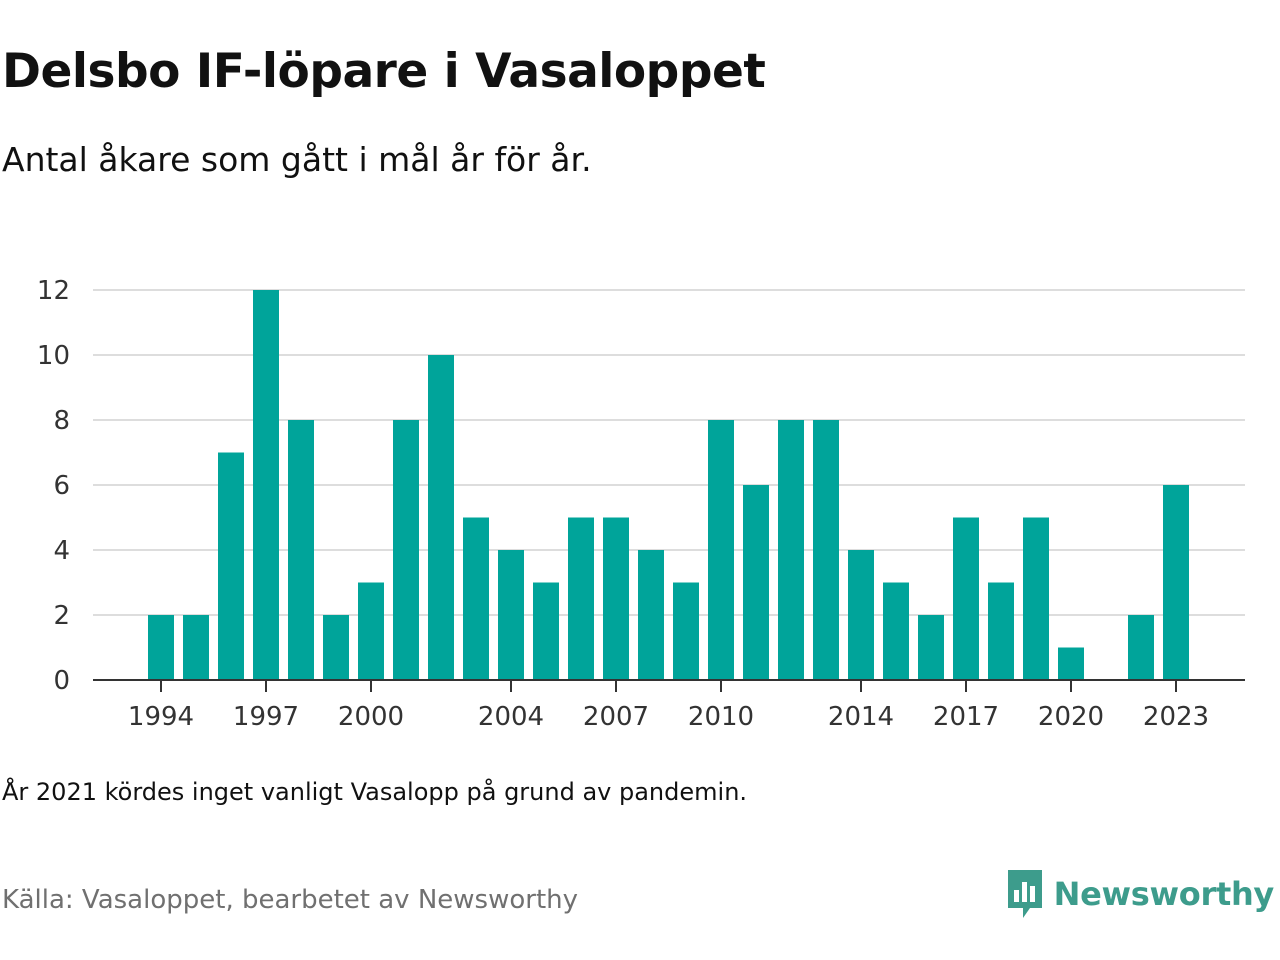  Describe the element at coordinates (616, 717) in the screenshot. I see `x-tick-label: 2007` at that location.